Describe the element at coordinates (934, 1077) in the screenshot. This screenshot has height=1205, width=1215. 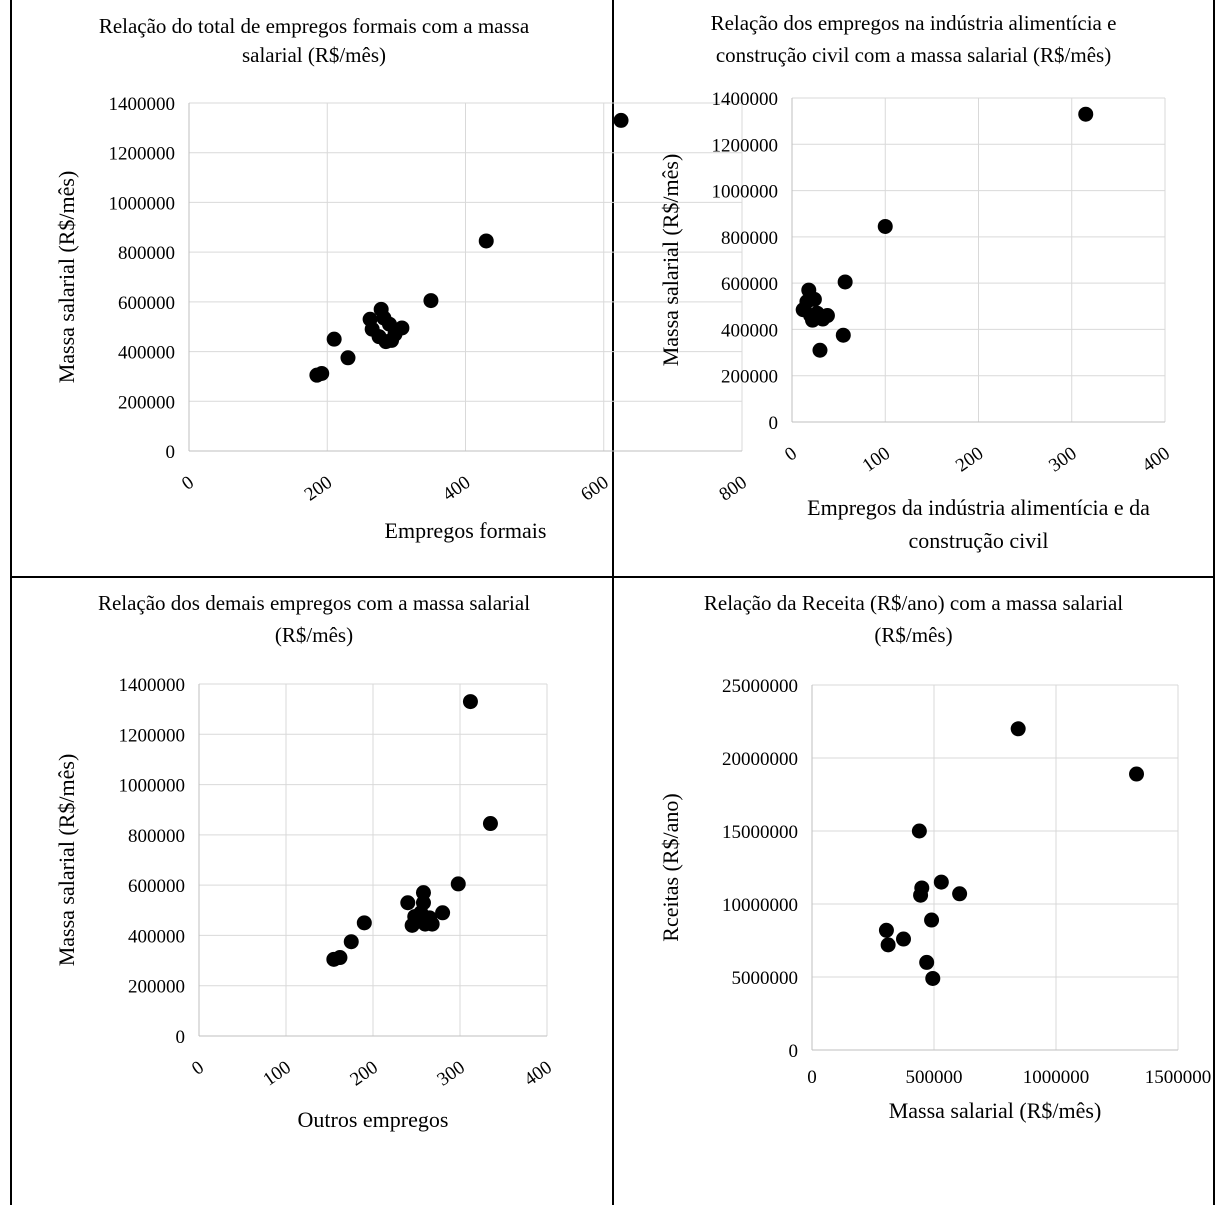
I see `x-tick-label: 500000` at that location.